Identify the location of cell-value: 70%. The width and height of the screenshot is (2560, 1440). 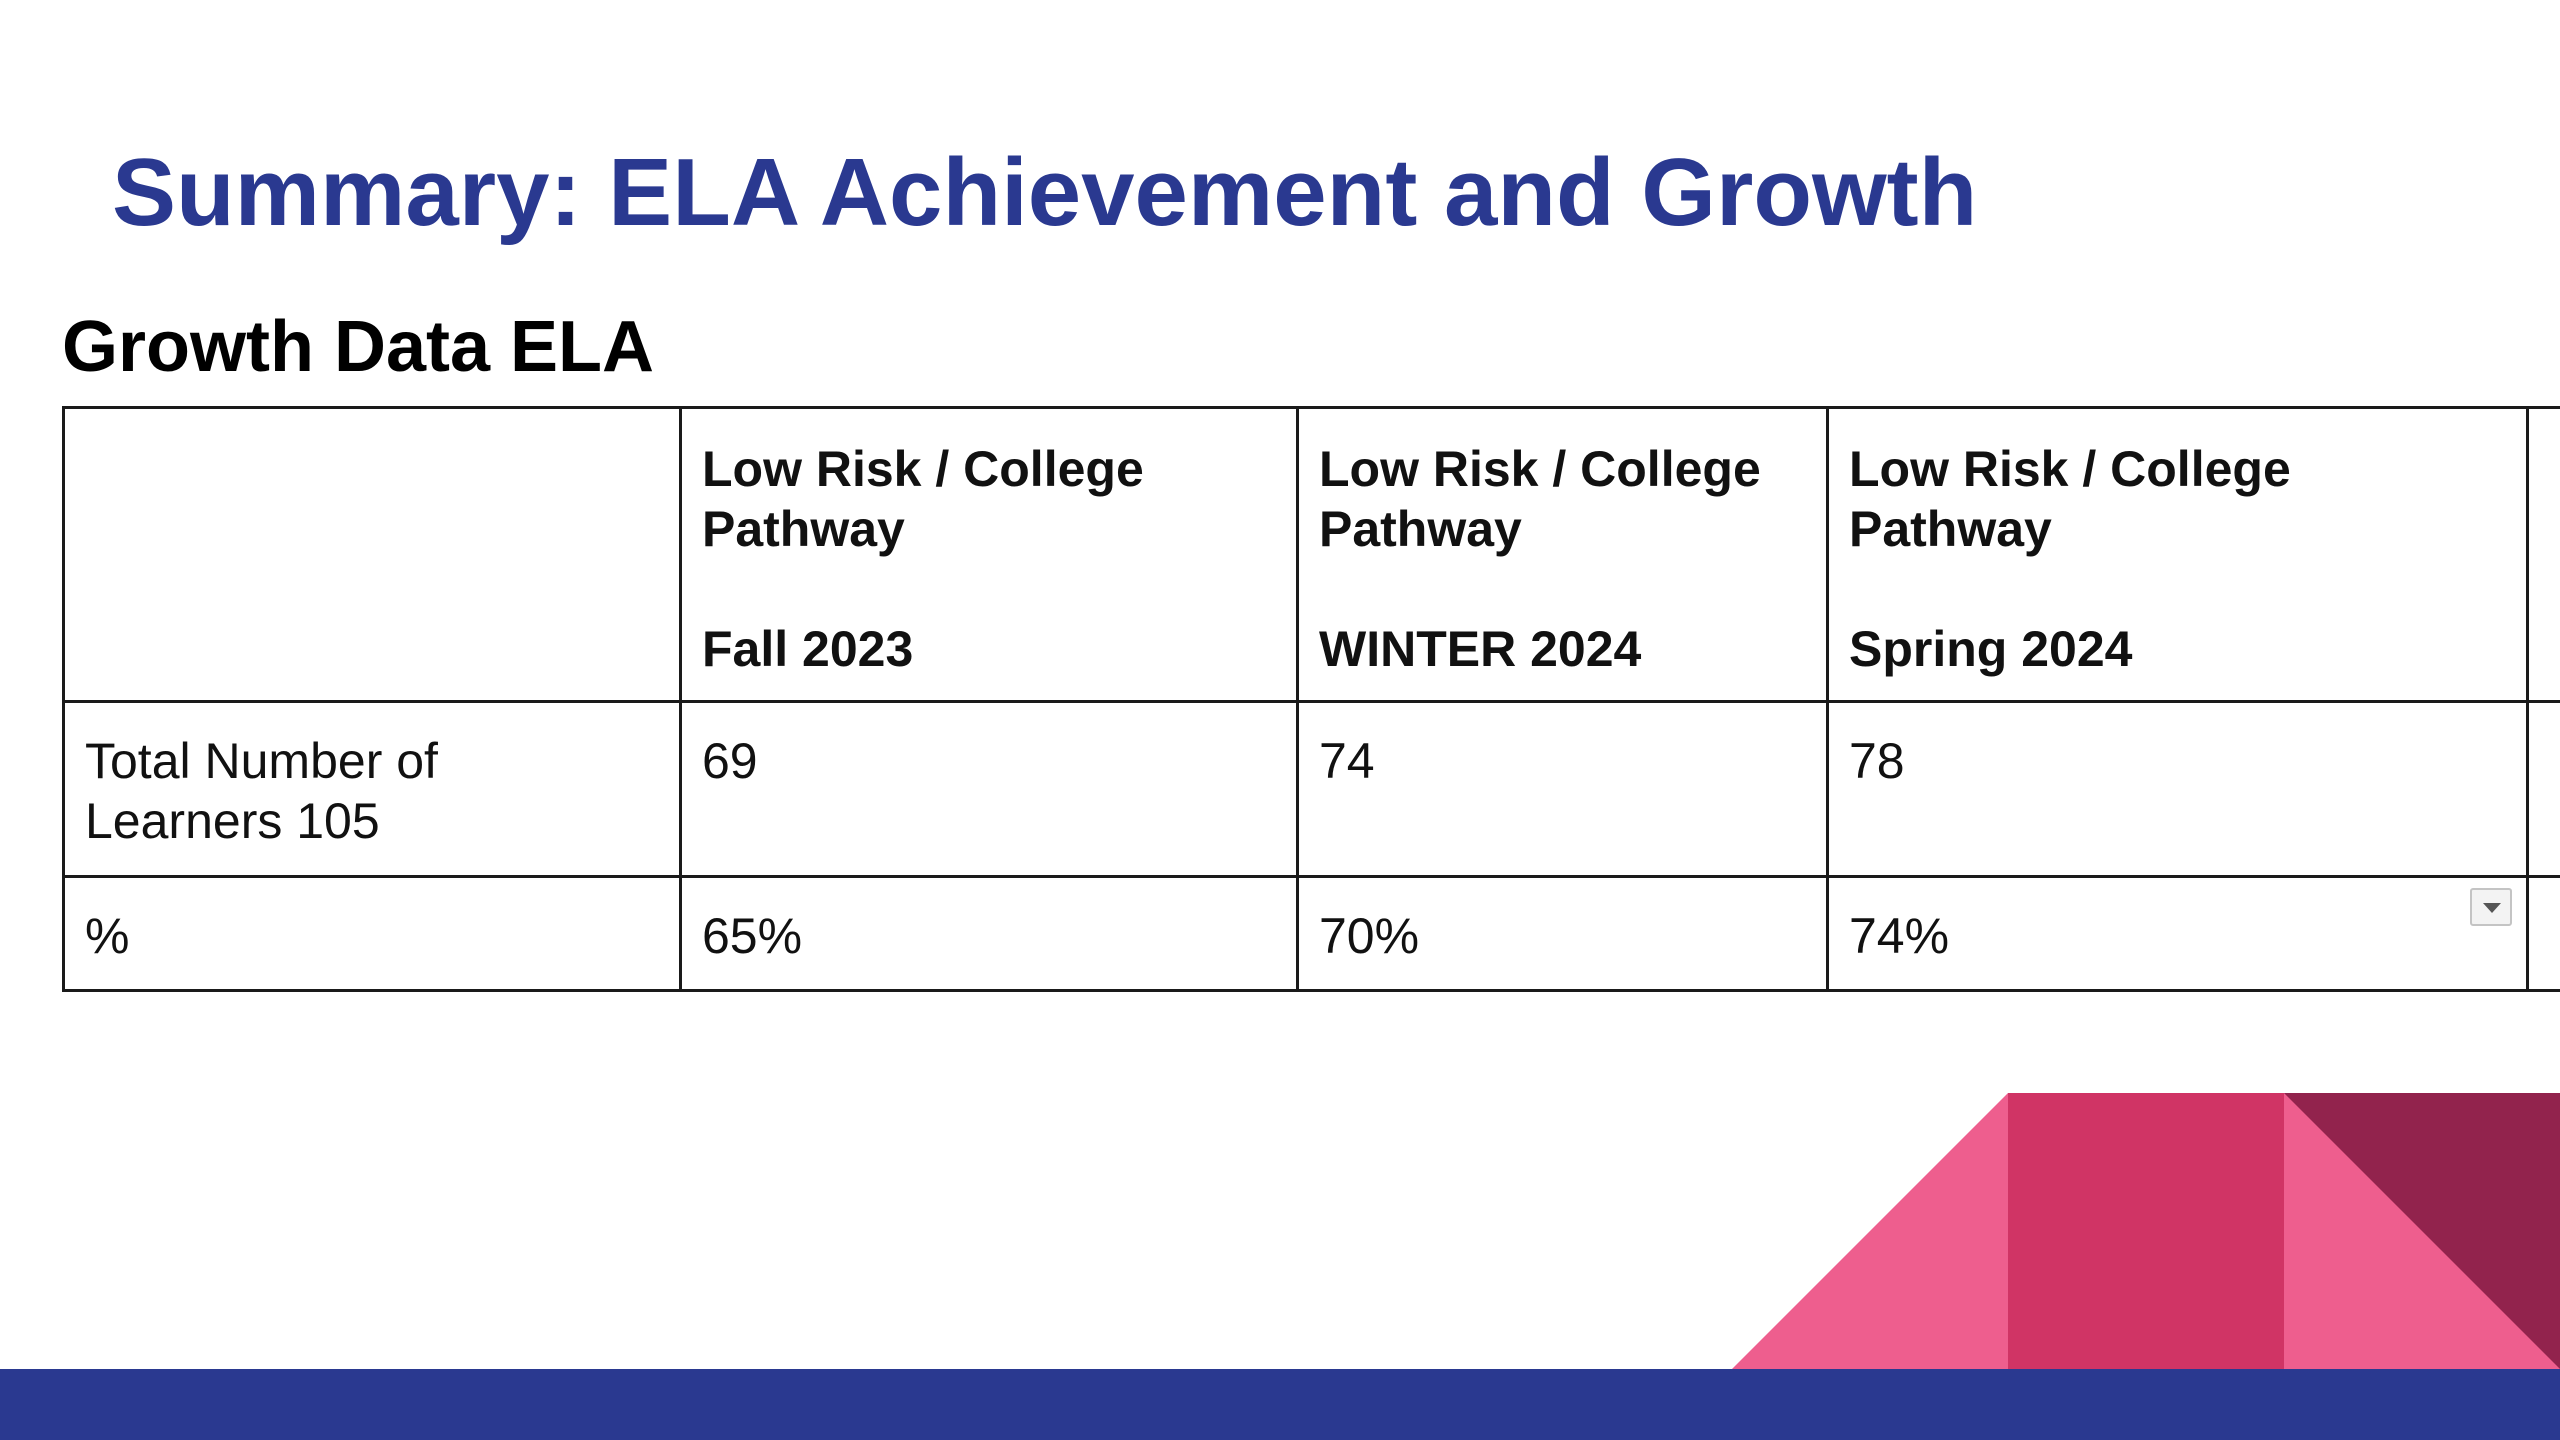
(1562, 933).